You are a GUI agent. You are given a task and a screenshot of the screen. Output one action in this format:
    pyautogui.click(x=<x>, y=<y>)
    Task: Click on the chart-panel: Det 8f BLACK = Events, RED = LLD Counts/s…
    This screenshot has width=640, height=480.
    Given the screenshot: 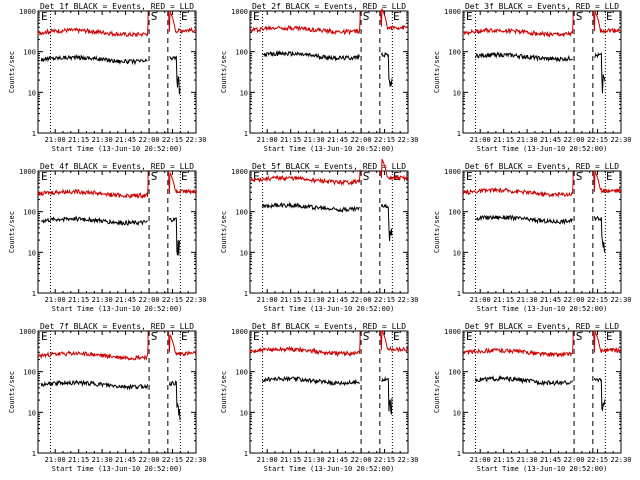 What is the action you would take?
    pyautogui.click(x=319, y=397)
    